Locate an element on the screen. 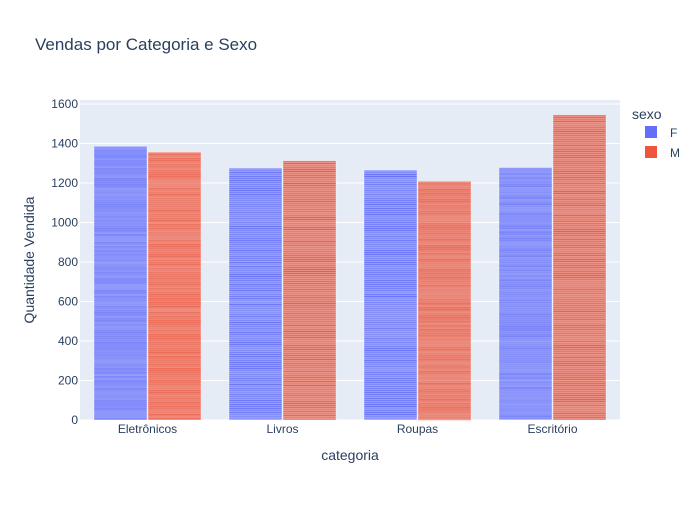 This screenshot has height=505, width=700. legend-item-F: F is located at coordinates (661, 133).